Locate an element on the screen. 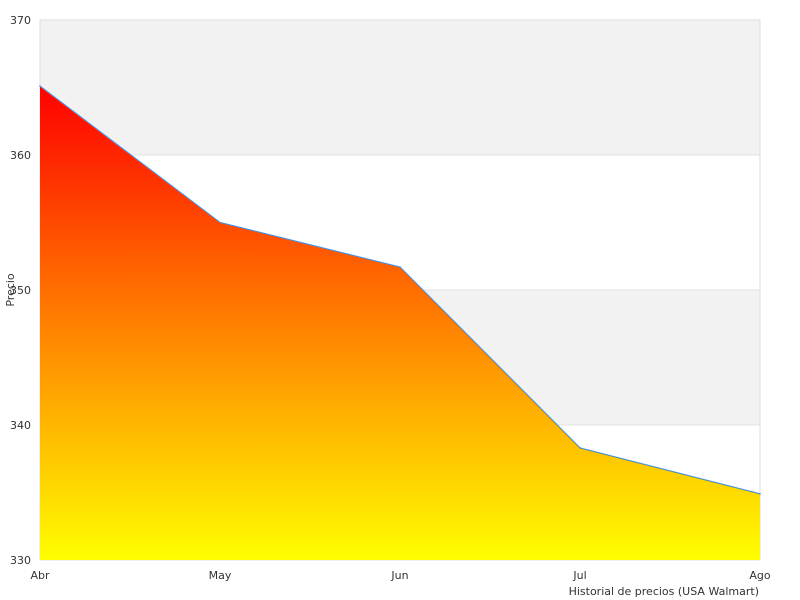 The image size is (800, 600). y-axis-title: Precio is located at coordinates (10, 290).